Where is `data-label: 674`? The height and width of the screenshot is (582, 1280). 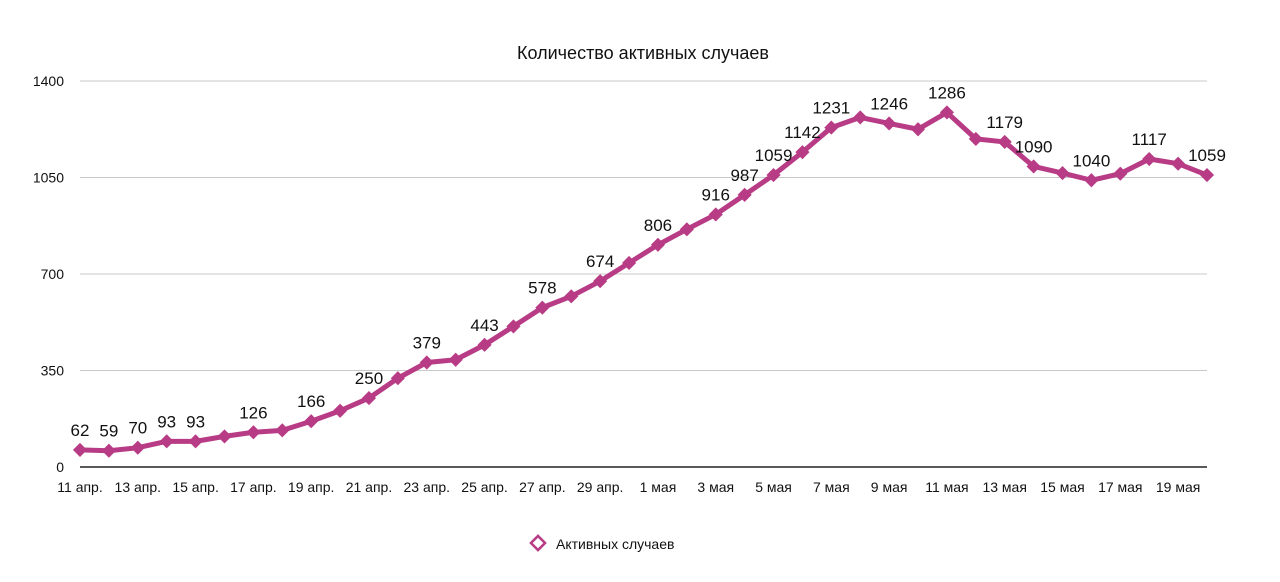 data-label: 674 is located at coordinates (600, 261).